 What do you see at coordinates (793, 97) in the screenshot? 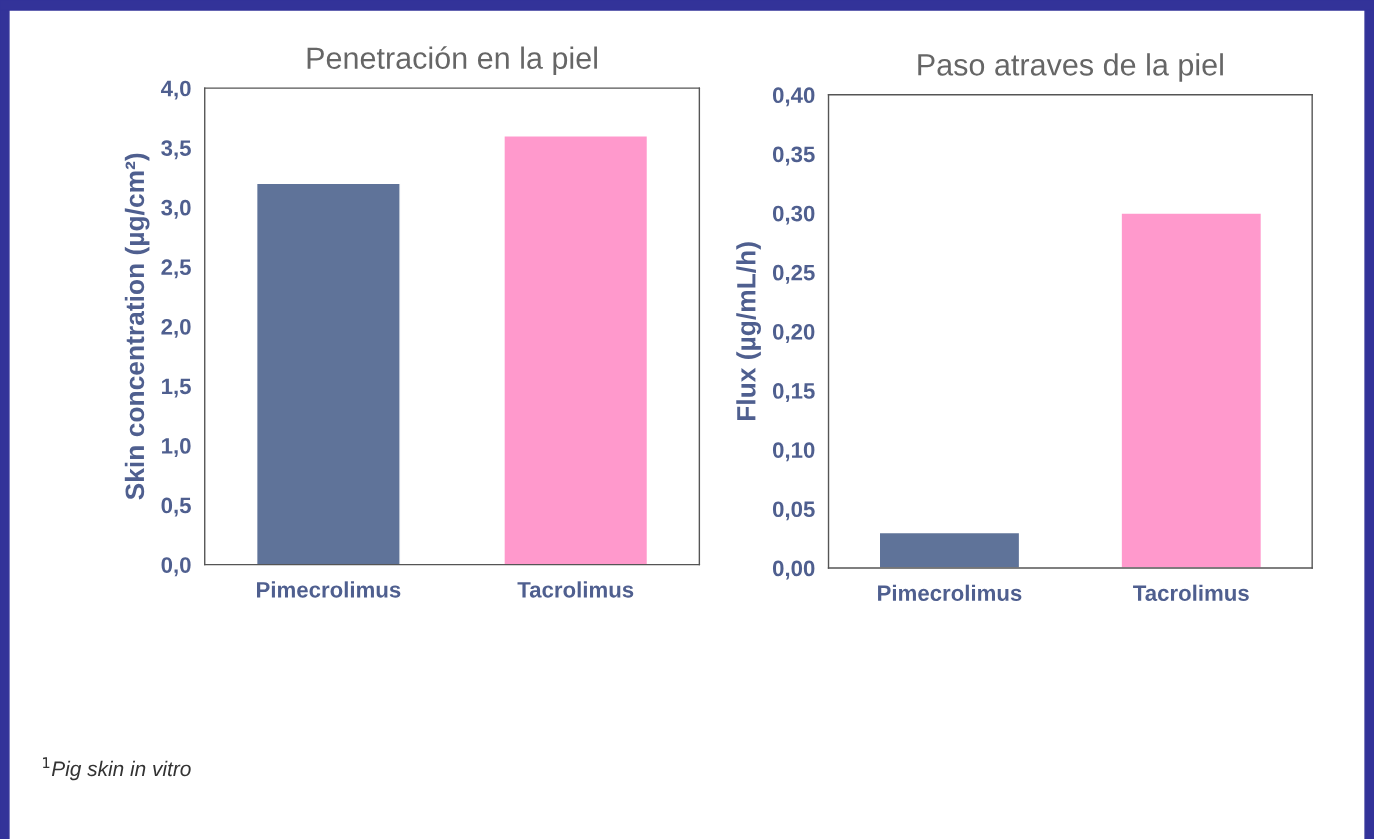
I see `y-tick-label: 0,40` at bounding box center [793, 97].